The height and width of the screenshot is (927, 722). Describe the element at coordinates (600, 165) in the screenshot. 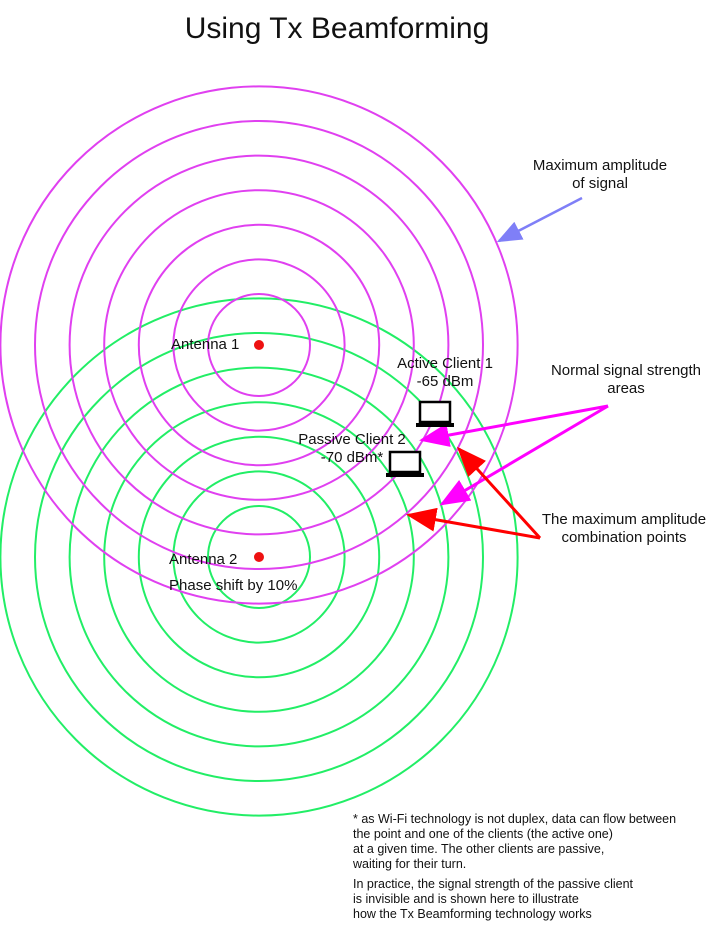

I see `max-amplitude-line1: Maximum amplitude` at that location.